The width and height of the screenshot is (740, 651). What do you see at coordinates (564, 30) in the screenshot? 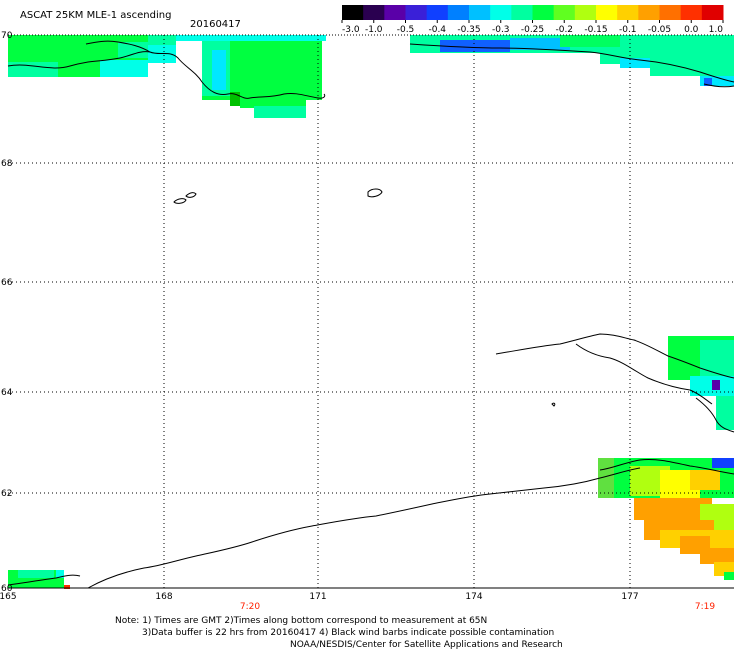
I see `colorbar-label: -0.2` at bounding box center [564, 30].